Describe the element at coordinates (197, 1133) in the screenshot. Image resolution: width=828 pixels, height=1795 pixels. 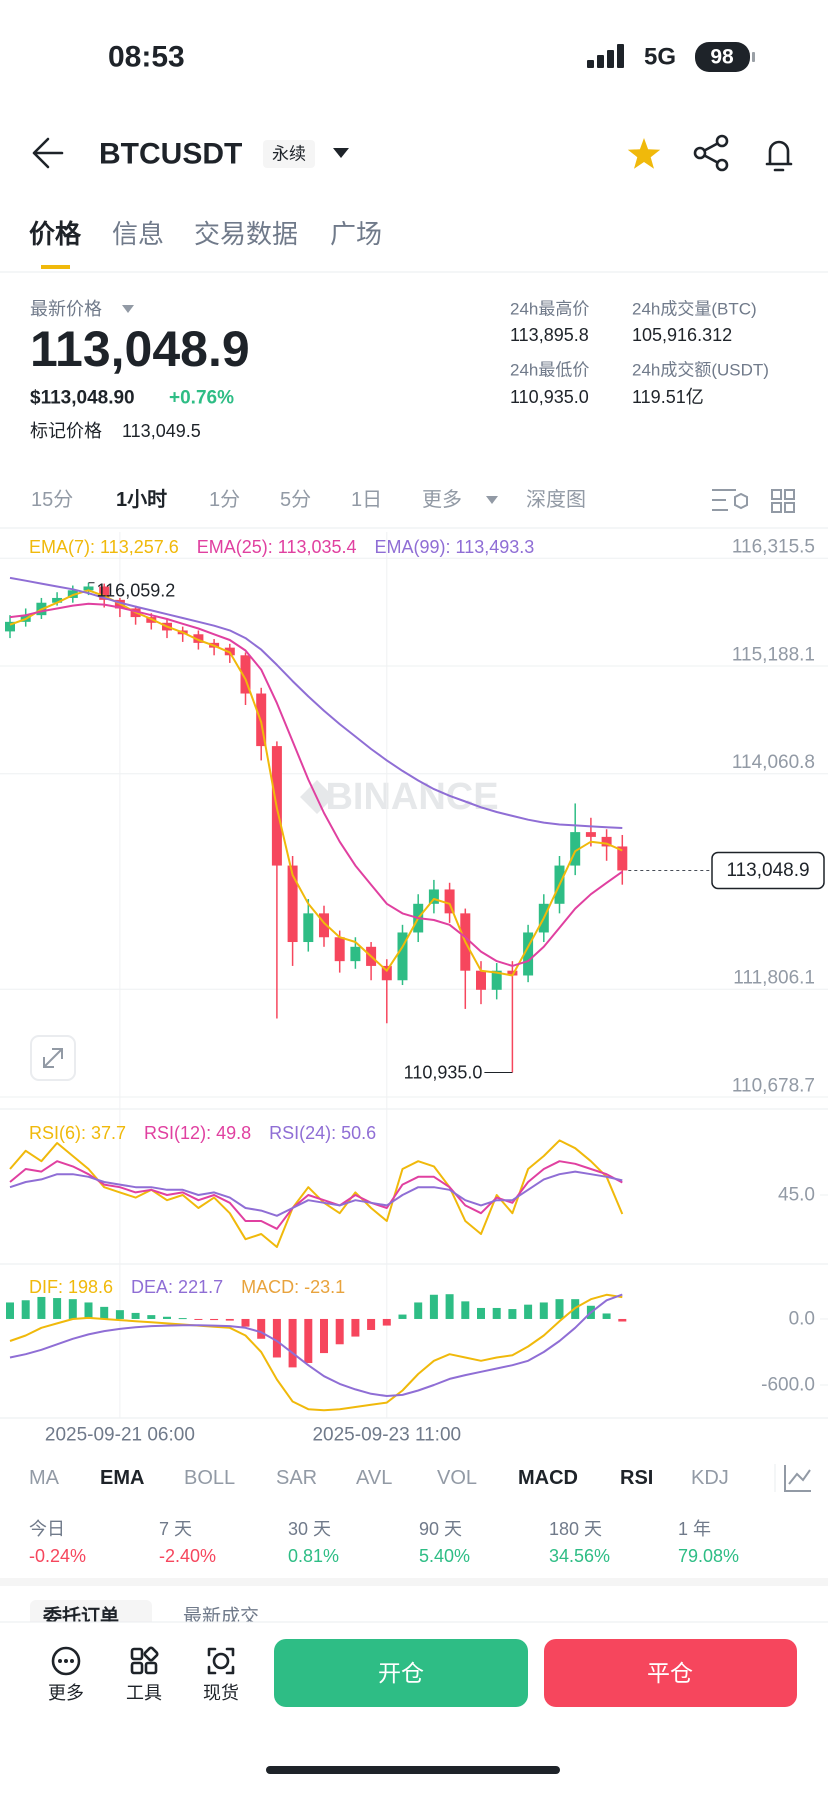
I see `legend-entry: RSI(12): 49.8` at that location.